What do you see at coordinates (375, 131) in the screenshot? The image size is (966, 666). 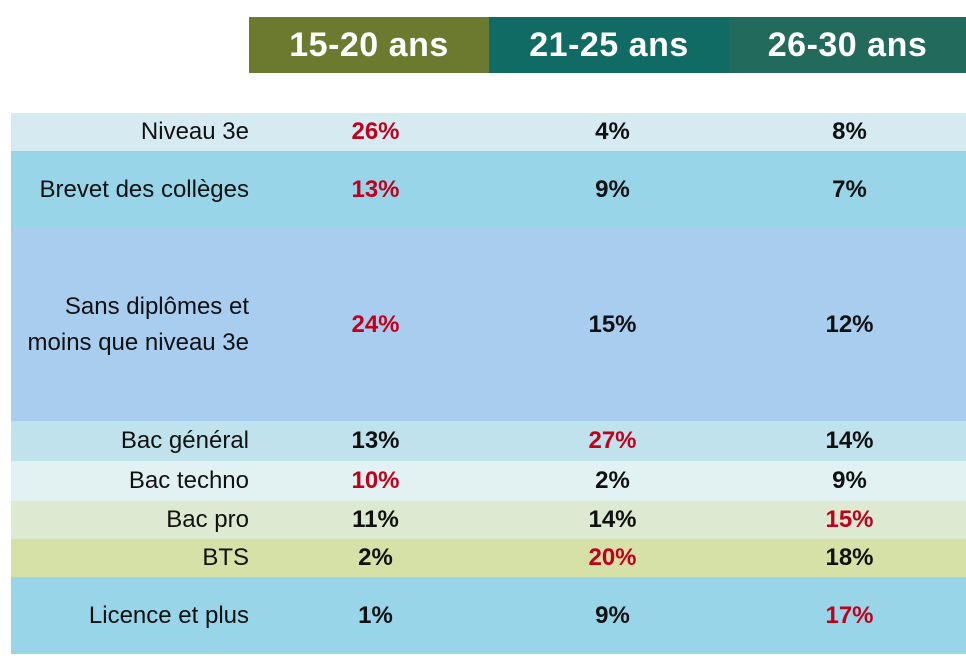 I see `cell-value: 26%` at bounding box center [375, 131].